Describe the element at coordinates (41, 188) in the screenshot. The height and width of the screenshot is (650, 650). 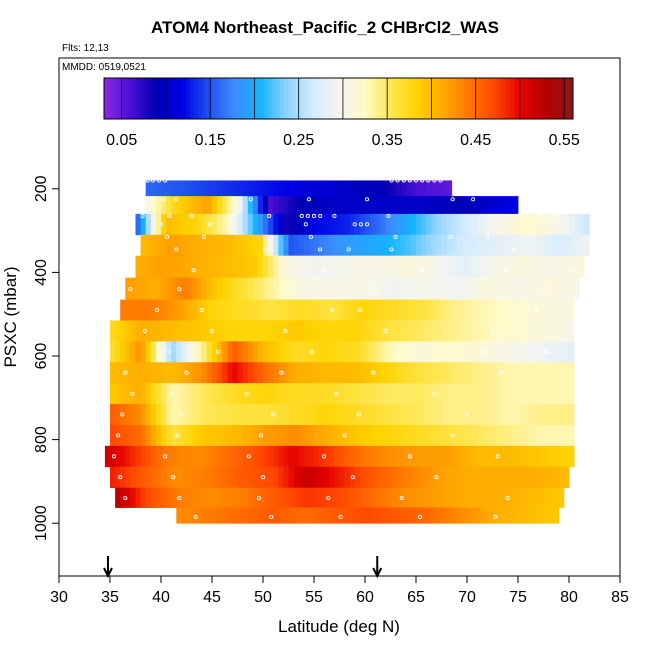
I see `y-tick-label: 200` at that location.